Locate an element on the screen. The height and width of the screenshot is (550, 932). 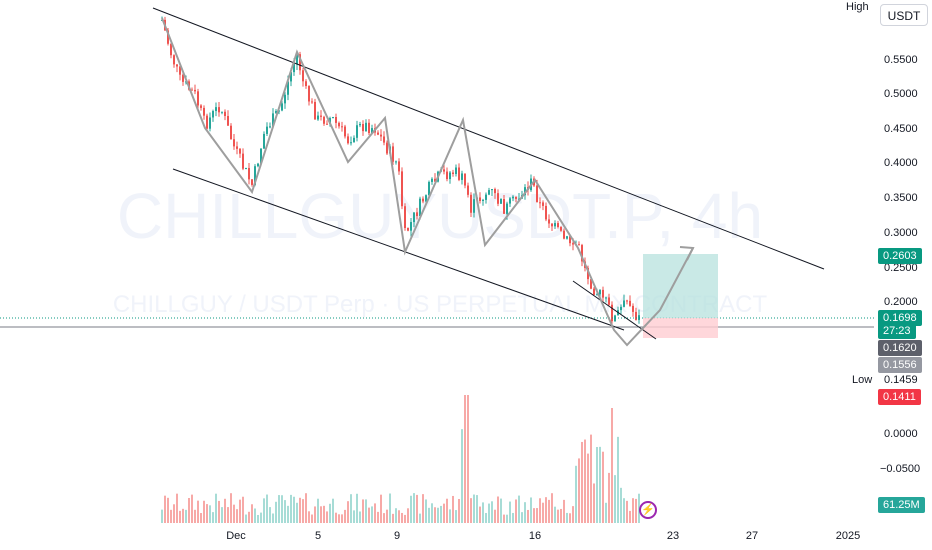
stop-price-tag: 0.1411 is located at coordinates (899, 397).